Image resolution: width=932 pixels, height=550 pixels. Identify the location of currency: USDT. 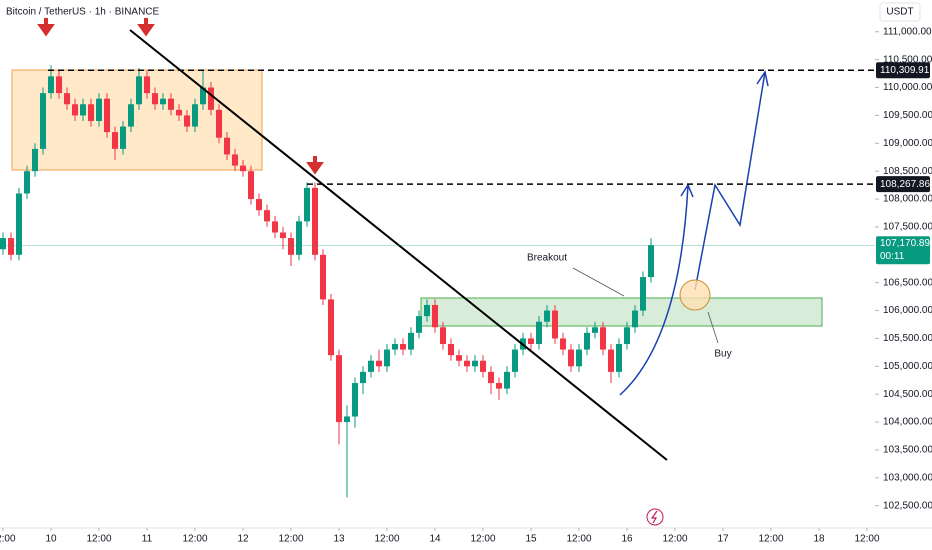
(899, 12).